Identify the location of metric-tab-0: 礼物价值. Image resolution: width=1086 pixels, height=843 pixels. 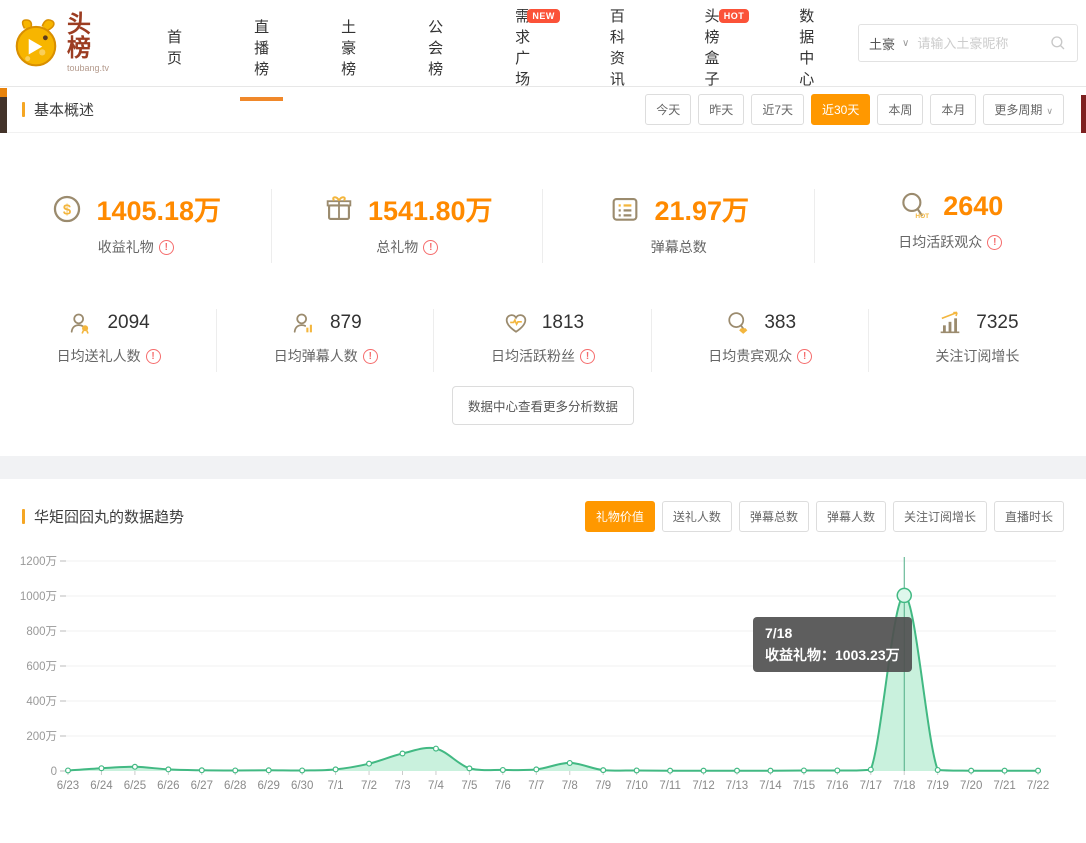
(619, 516).